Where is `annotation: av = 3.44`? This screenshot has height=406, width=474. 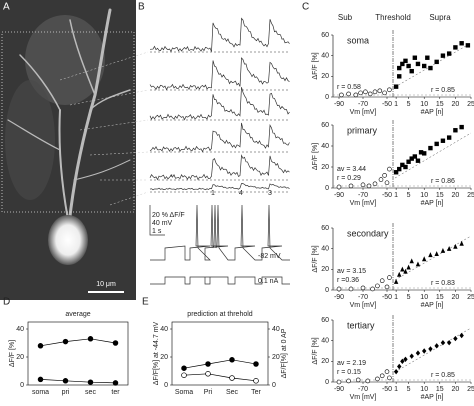 annotation: av = 3.44 is located at coordinates (351, 169).